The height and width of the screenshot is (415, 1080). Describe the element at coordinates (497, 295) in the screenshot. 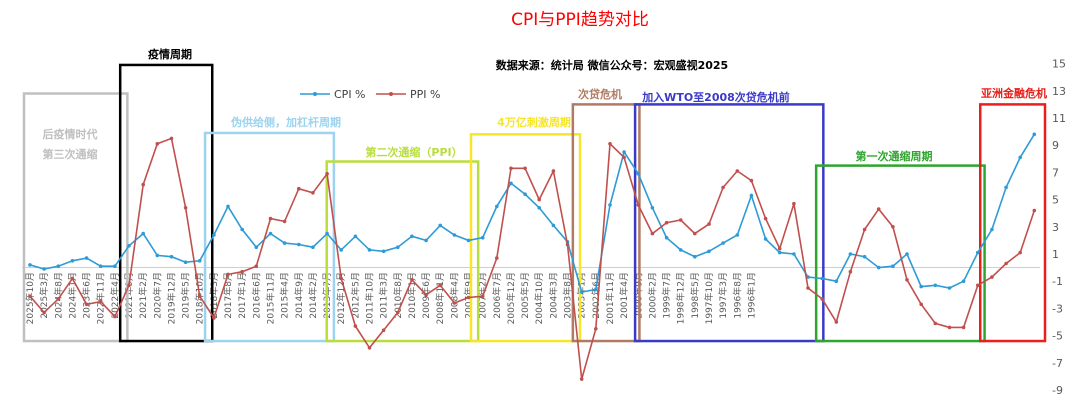

I see `x-tick-label: 2006年7月` at that location.